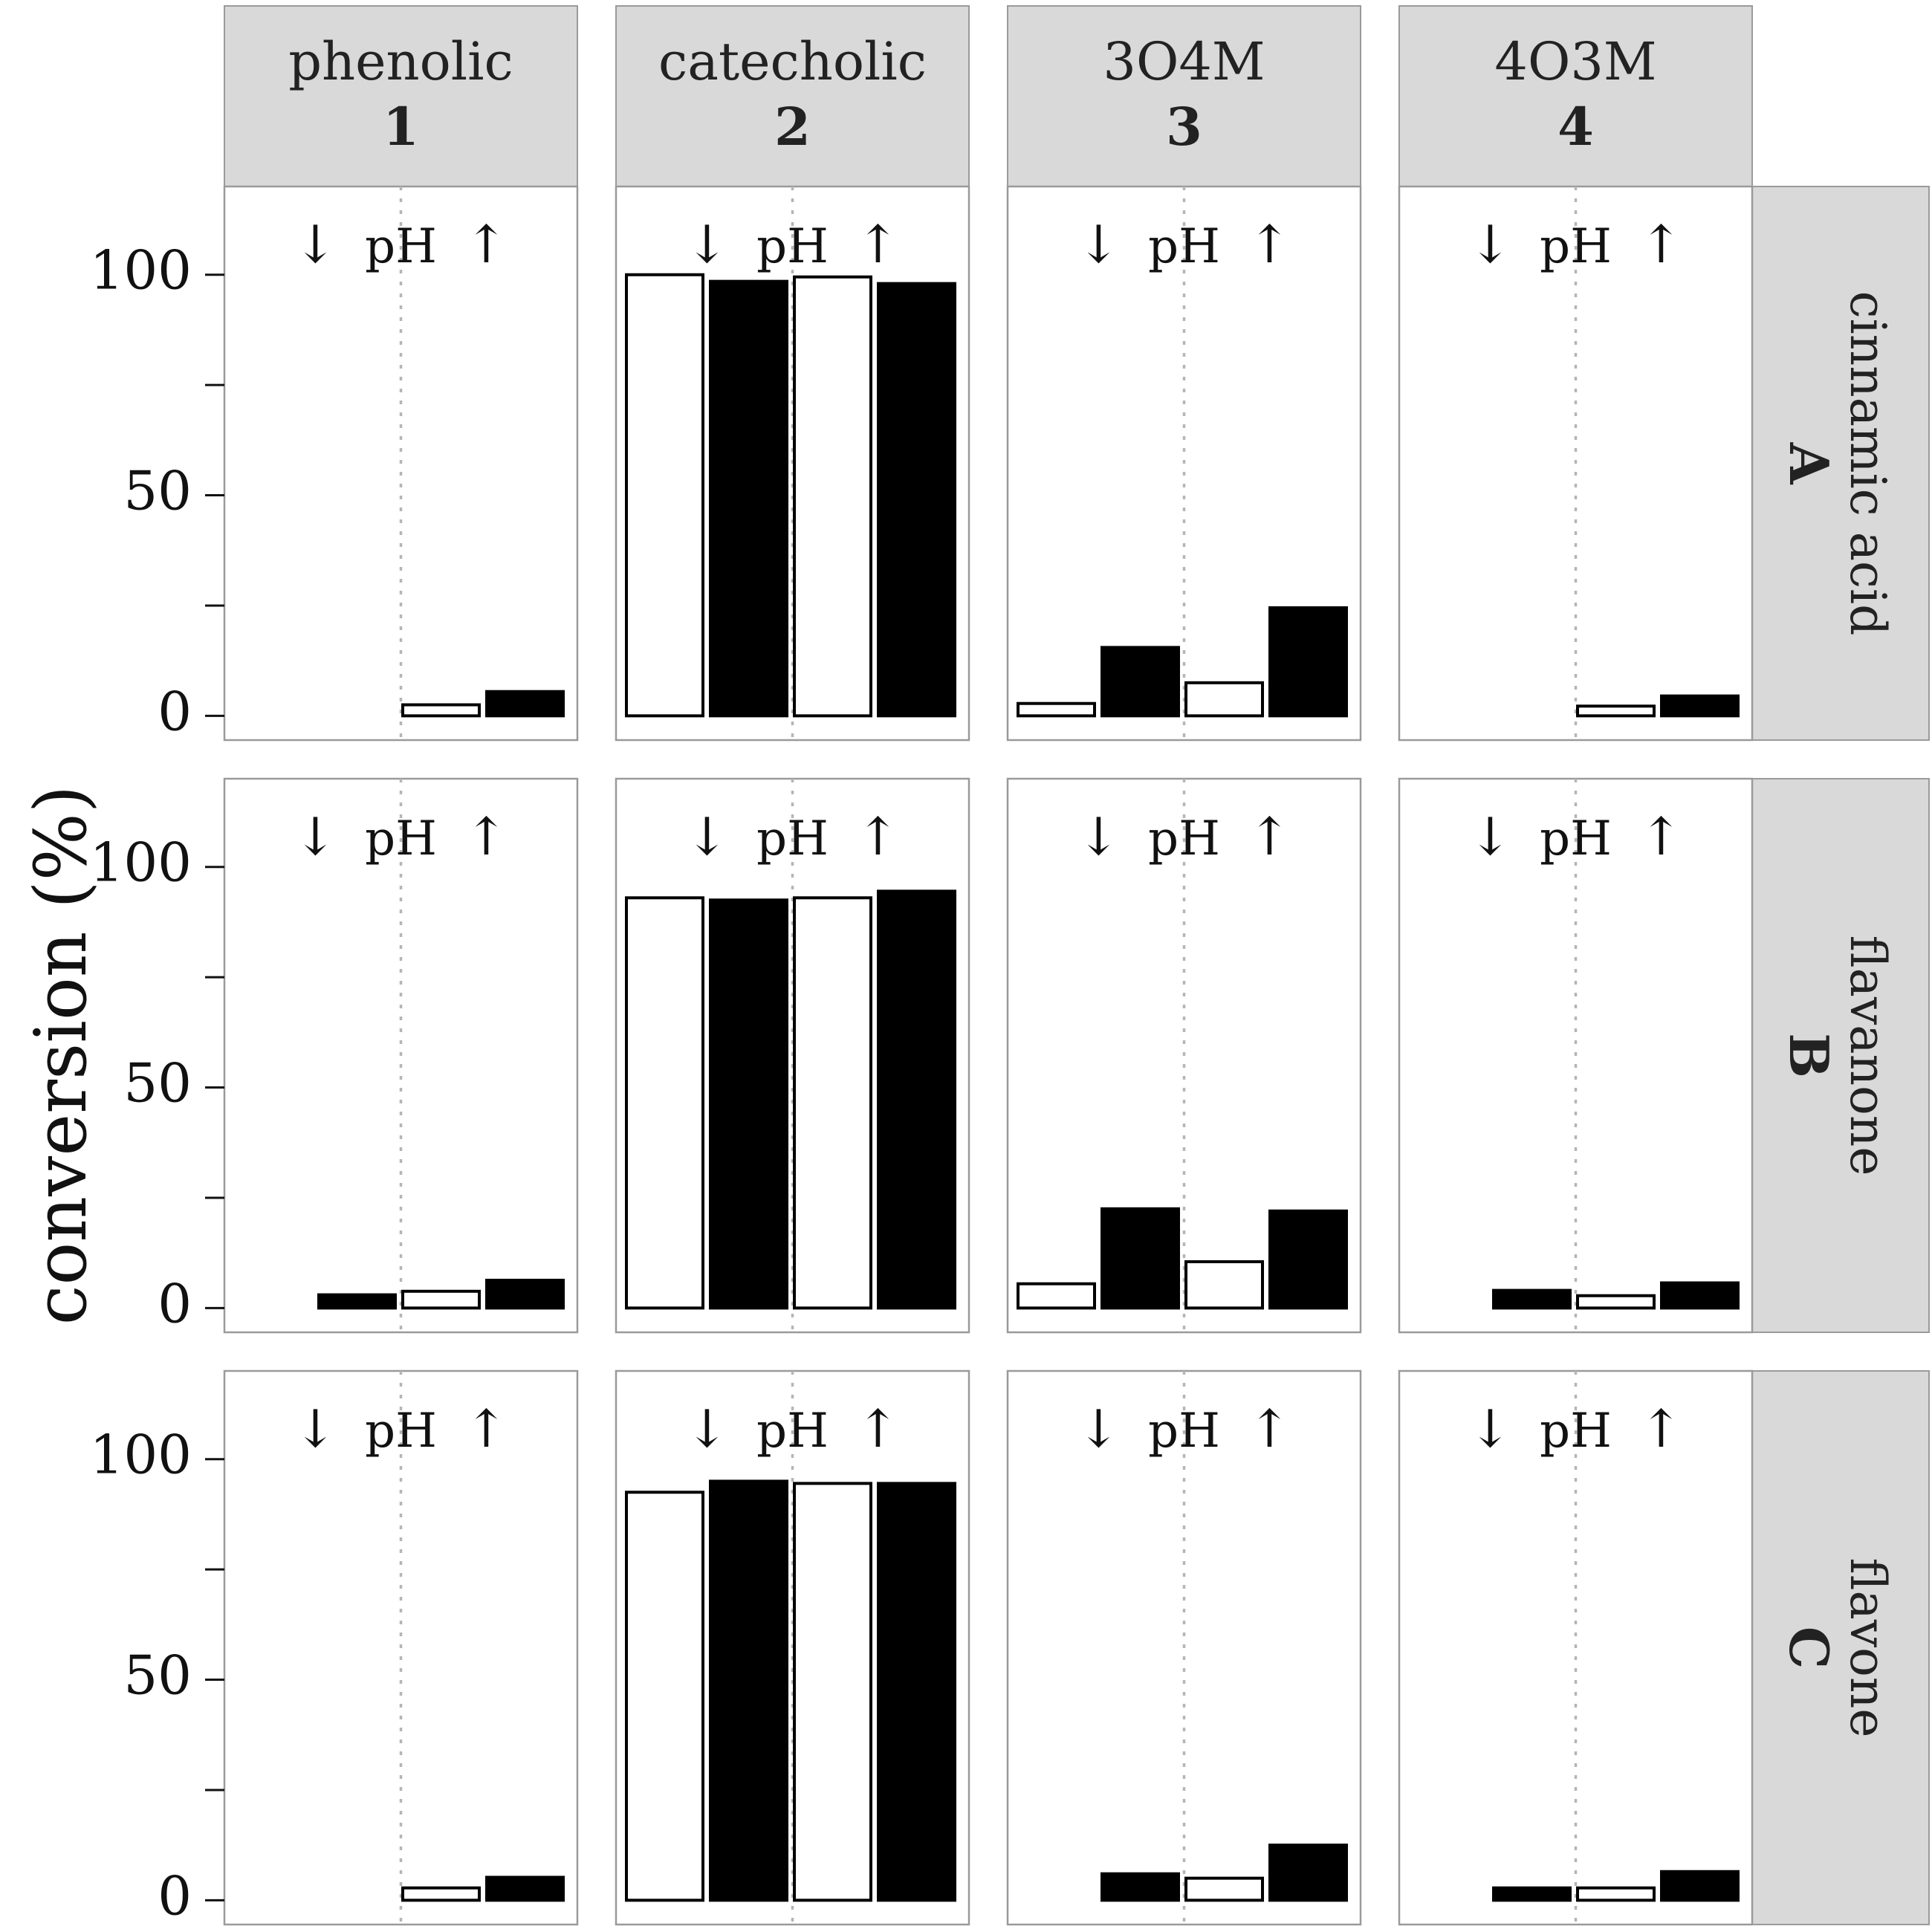 Image resolution: width=1932 pixels, height=1926 pixels. Describe the element at coordinates (400, 61) in the screenshot. I see `column-strip-name: phenolic` at that location.